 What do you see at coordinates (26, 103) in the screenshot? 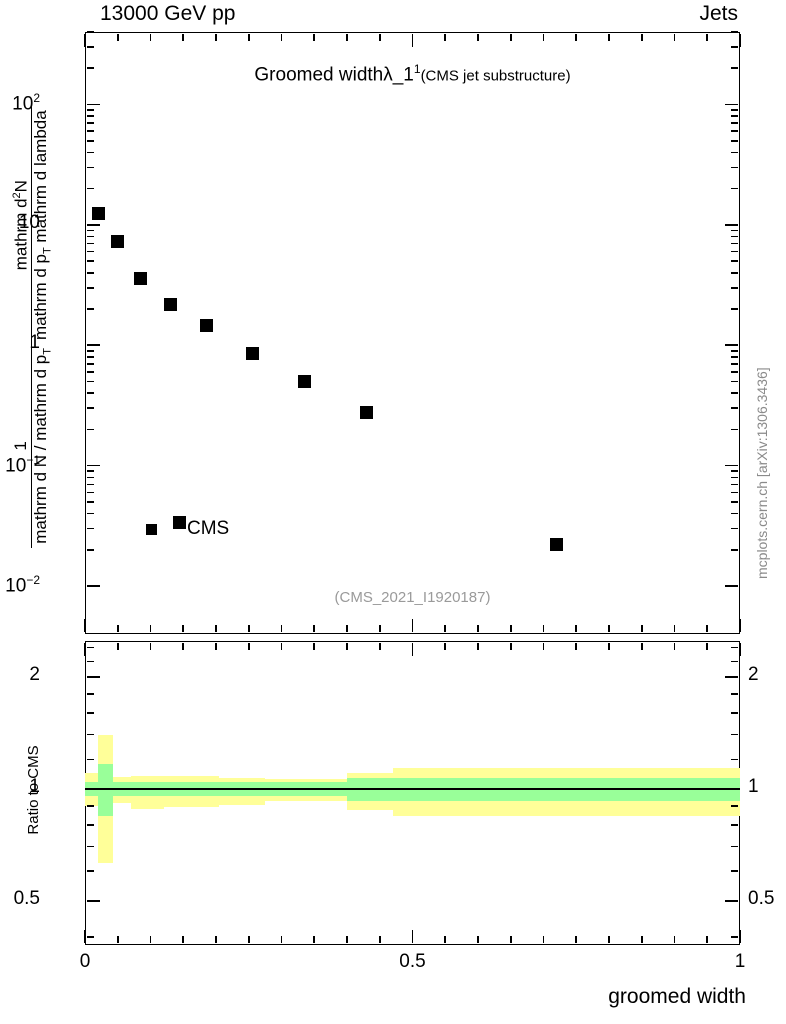
I see `y-axis-tick-label: 10²` at bounding box center [26, 103].